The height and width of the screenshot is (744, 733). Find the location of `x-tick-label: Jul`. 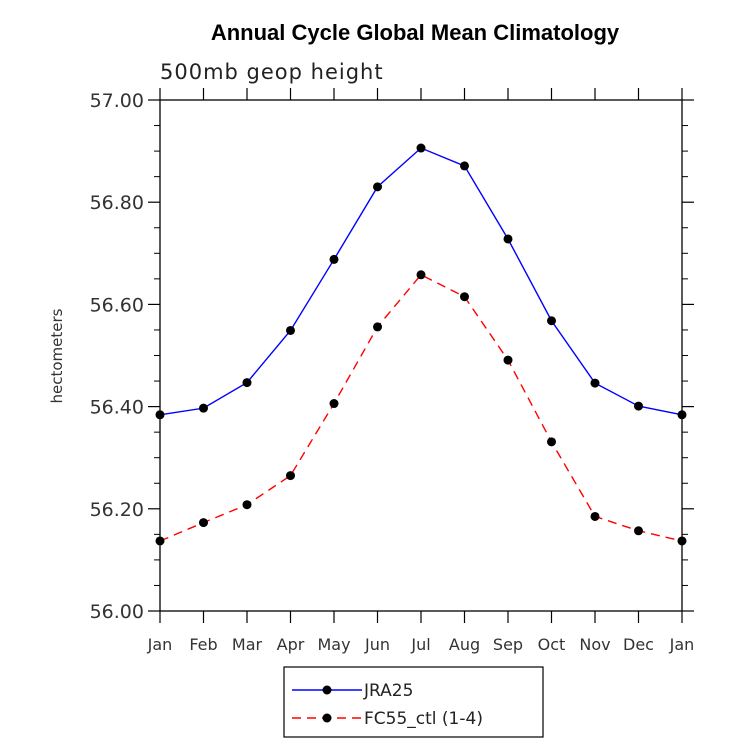

x-tick-label: Jul is located at coordinates (420, 644).